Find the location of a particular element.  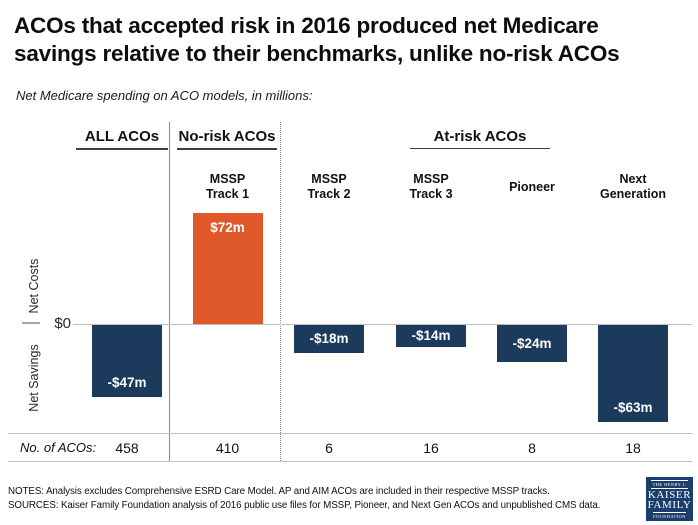

column-label-line: Track 2 is located at coordinates (329, 194).